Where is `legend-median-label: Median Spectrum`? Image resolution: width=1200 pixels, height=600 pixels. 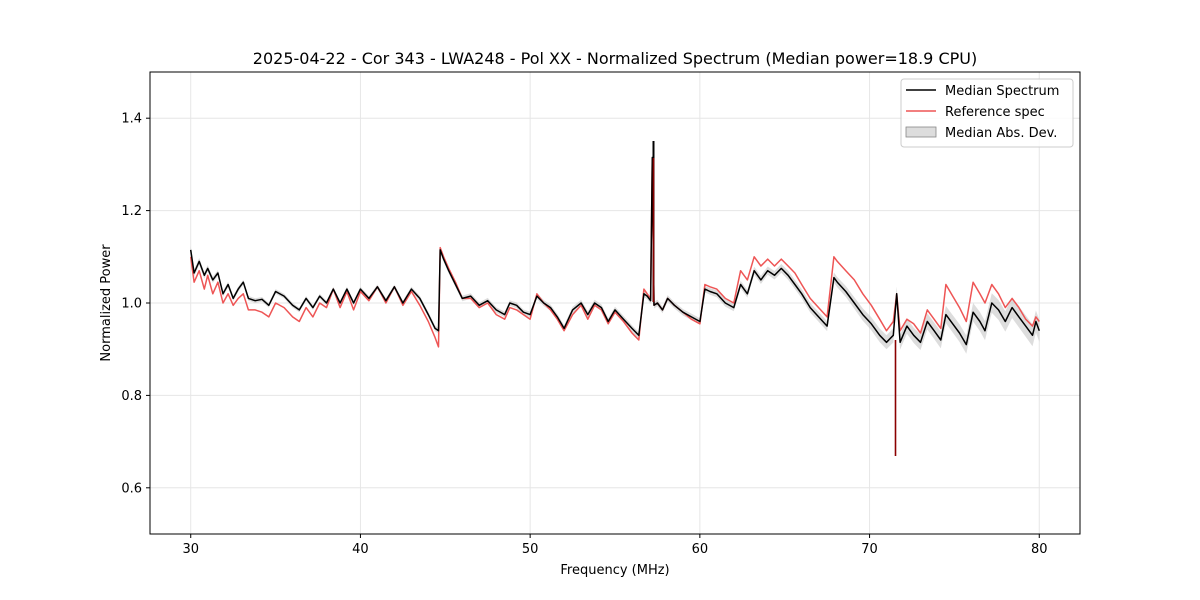
legend-median-label: Median Spectrum is located at coordinates (1002, 91).